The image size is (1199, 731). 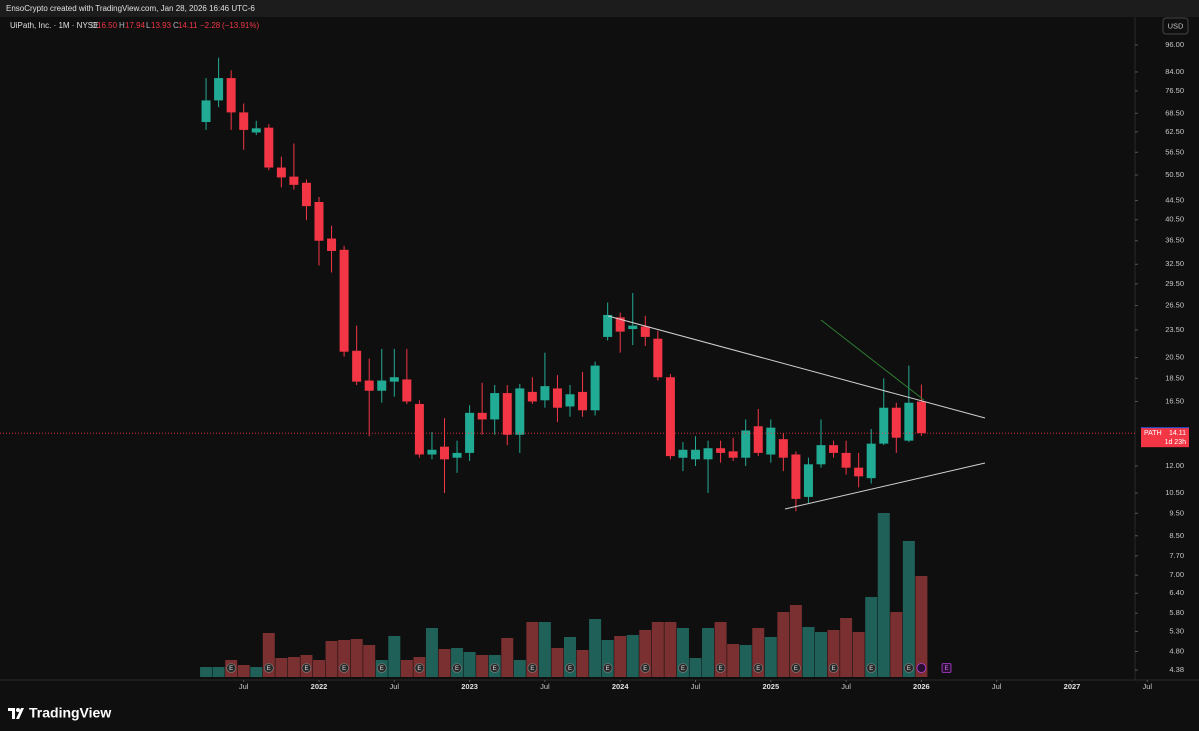 I want to click on x-tick-label: 2023, so click(x=469, y=686).